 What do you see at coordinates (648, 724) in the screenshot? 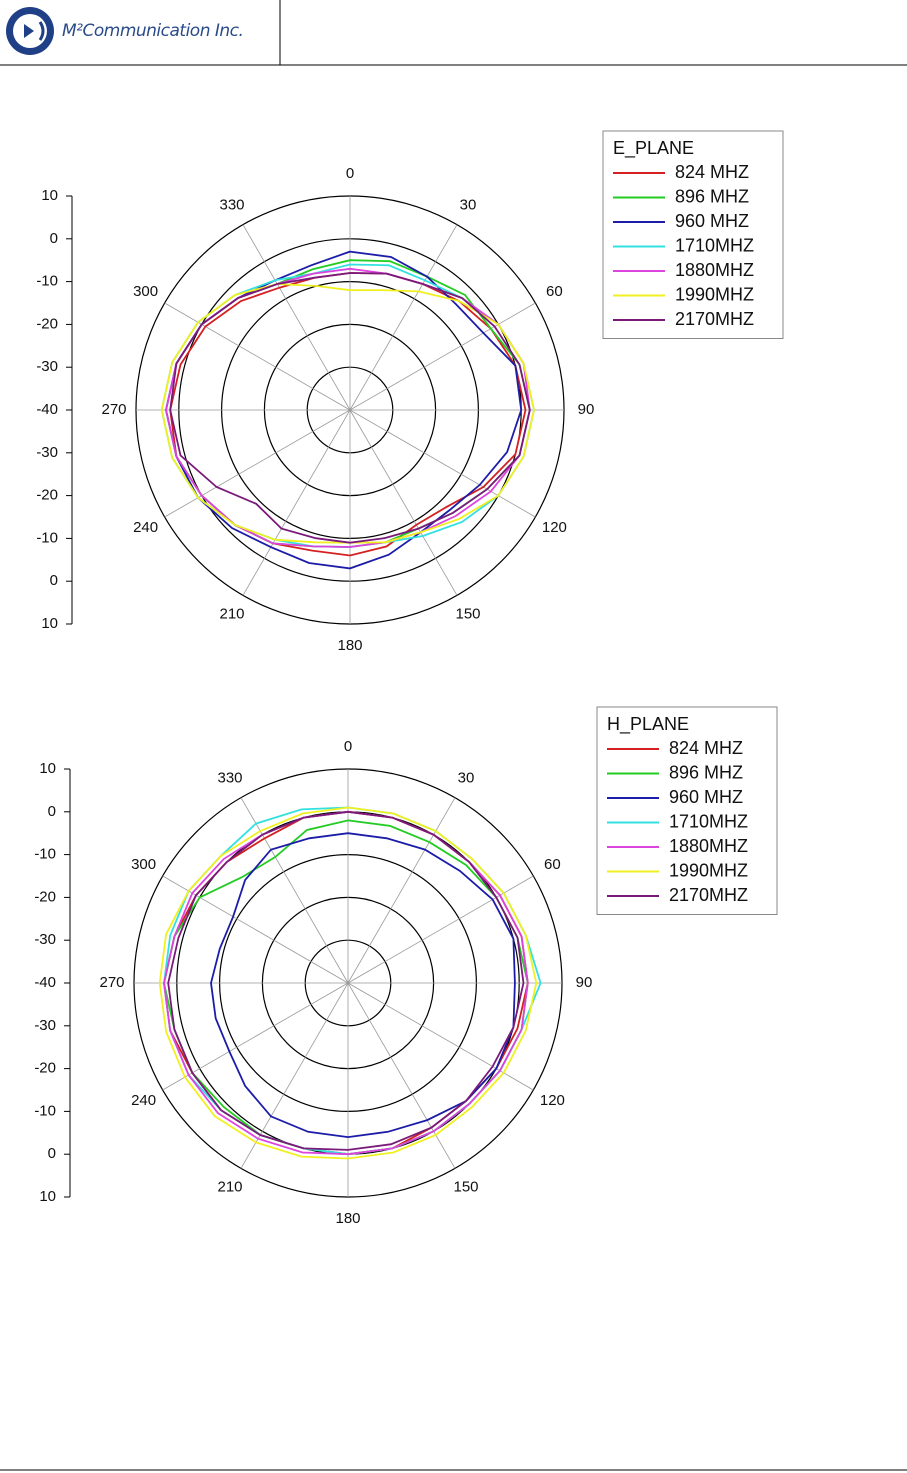
I see `legend-title: H_PLANE` at bounding box center [648, 724].